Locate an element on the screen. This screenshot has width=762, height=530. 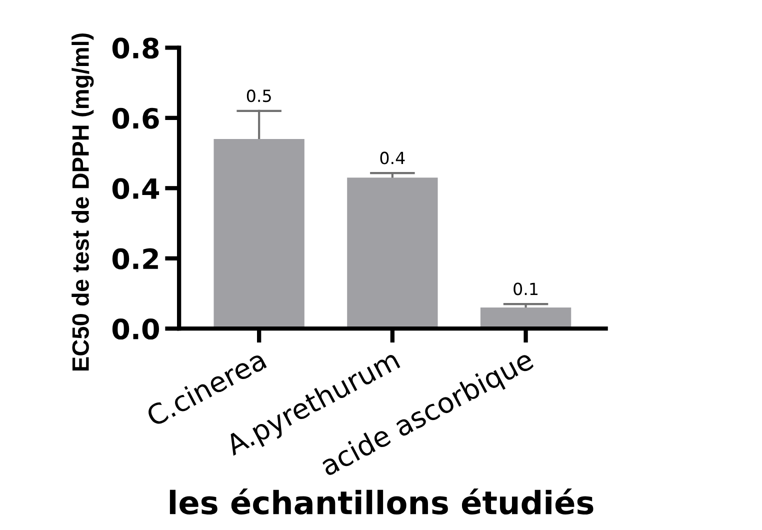
data-label: 0.4 is located at coordinates (392, 158).